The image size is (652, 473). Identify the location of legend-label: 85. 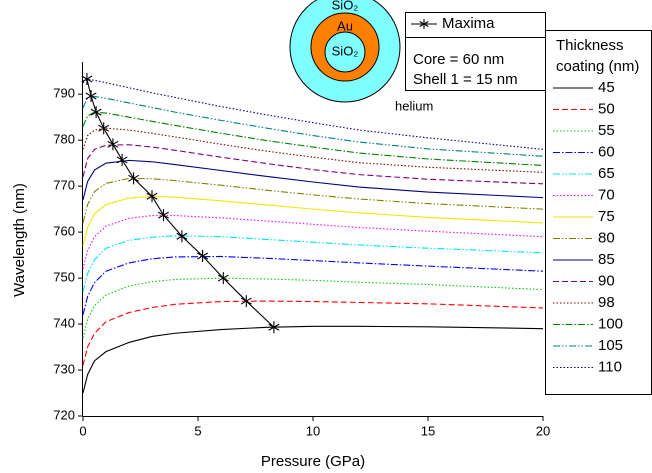
(606, 259).